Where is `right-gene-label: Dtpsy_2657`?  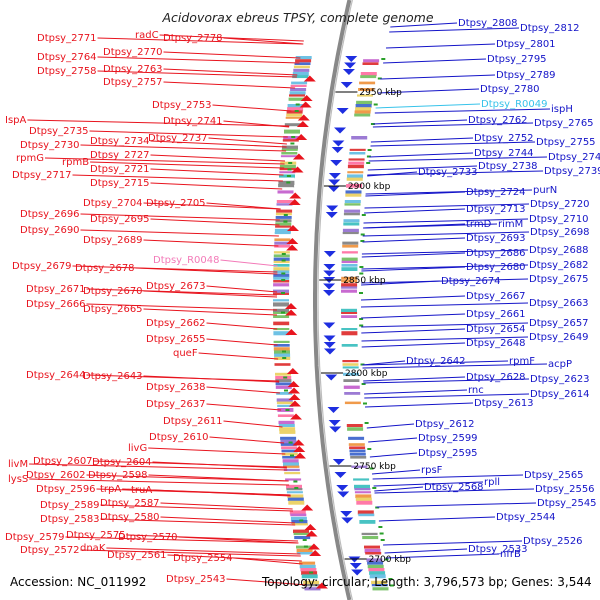 right-gene-label: Dtpsy_2657 is located at coordinates (559, 323).